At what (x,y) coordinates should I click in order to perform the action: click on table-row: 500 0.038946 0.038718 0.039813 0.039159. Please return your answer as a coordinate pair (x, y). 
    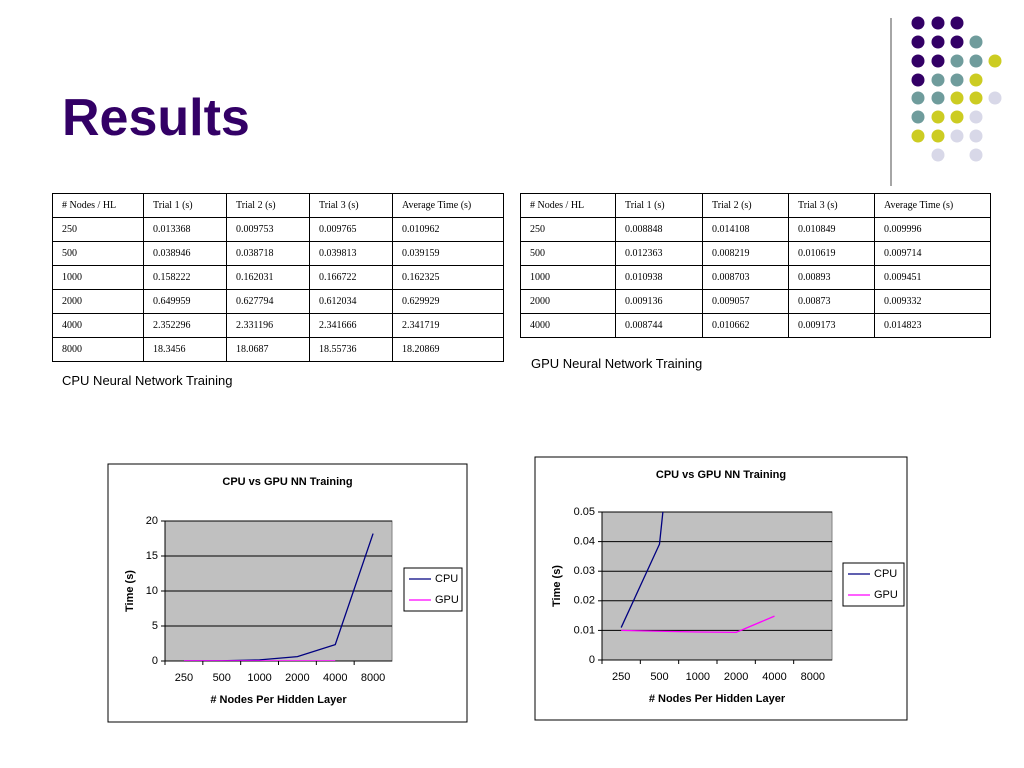
    Looking at the image, I should click on (278, 253).